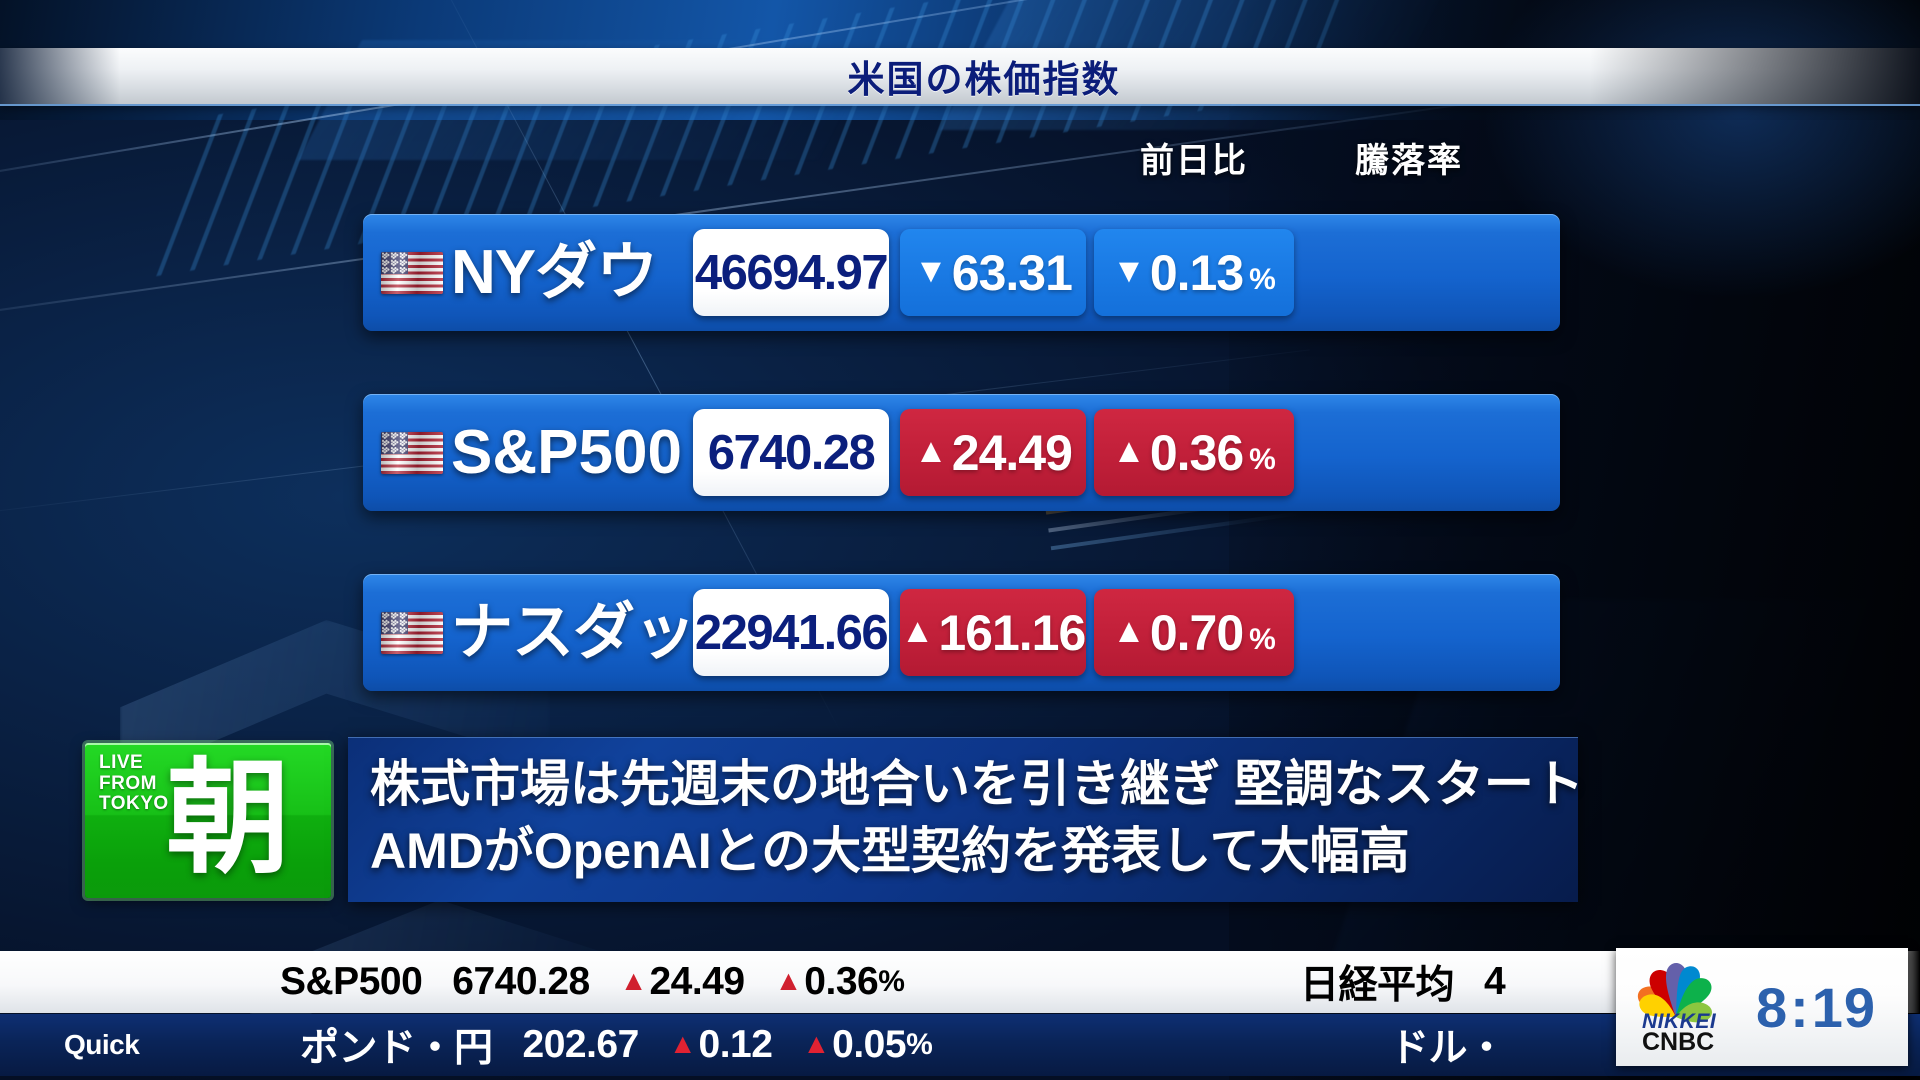 The image size is (1920, 1080). I want to click on program-title-bar: 米国の株価指数, so click(960, 76).